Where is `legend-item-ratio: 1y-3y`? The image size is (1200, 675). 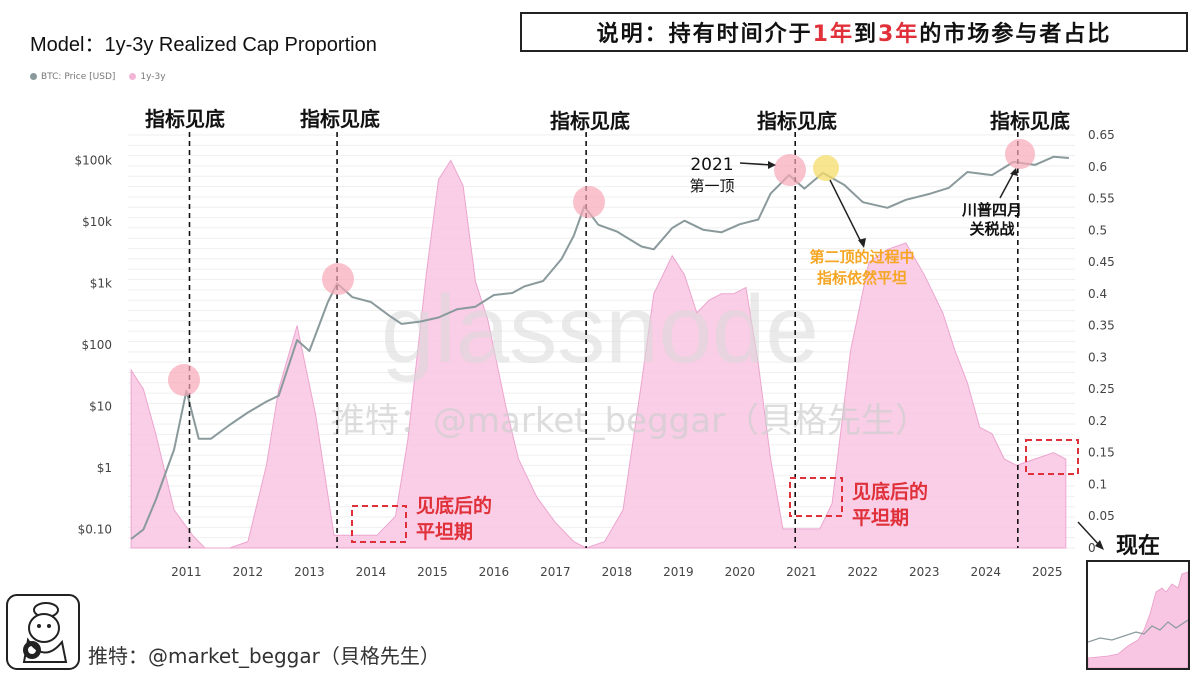 legend-item-ratio: 1y-3y is located at coordinates (147, 77).